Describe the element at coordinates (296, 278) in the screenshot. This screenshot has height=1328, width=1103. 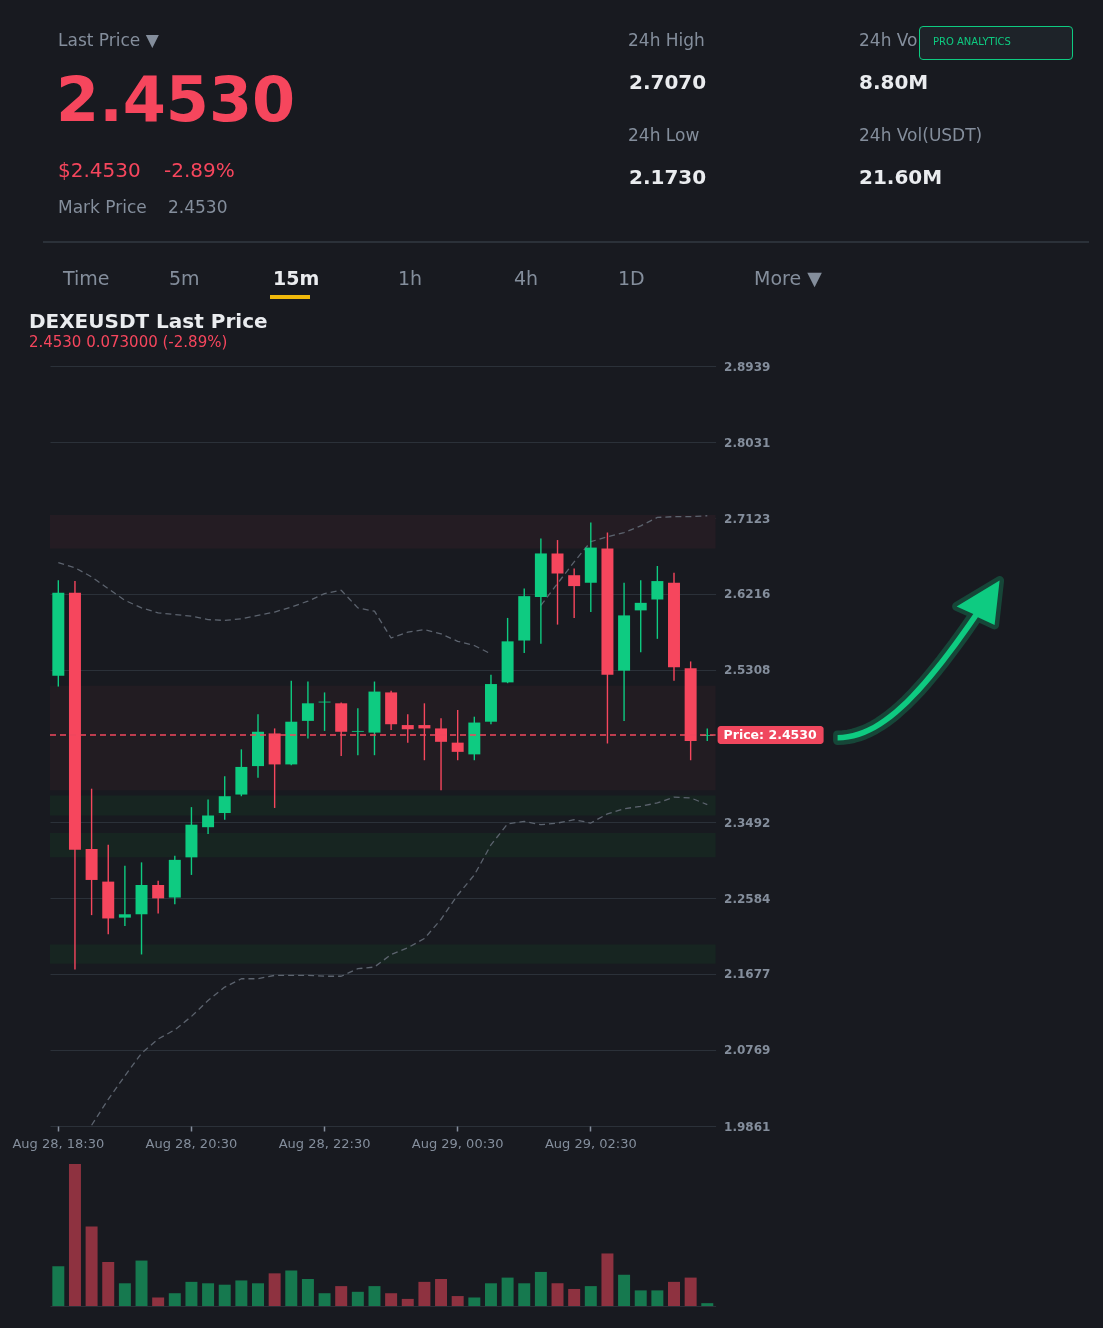
I see `text: 15m` at that location.